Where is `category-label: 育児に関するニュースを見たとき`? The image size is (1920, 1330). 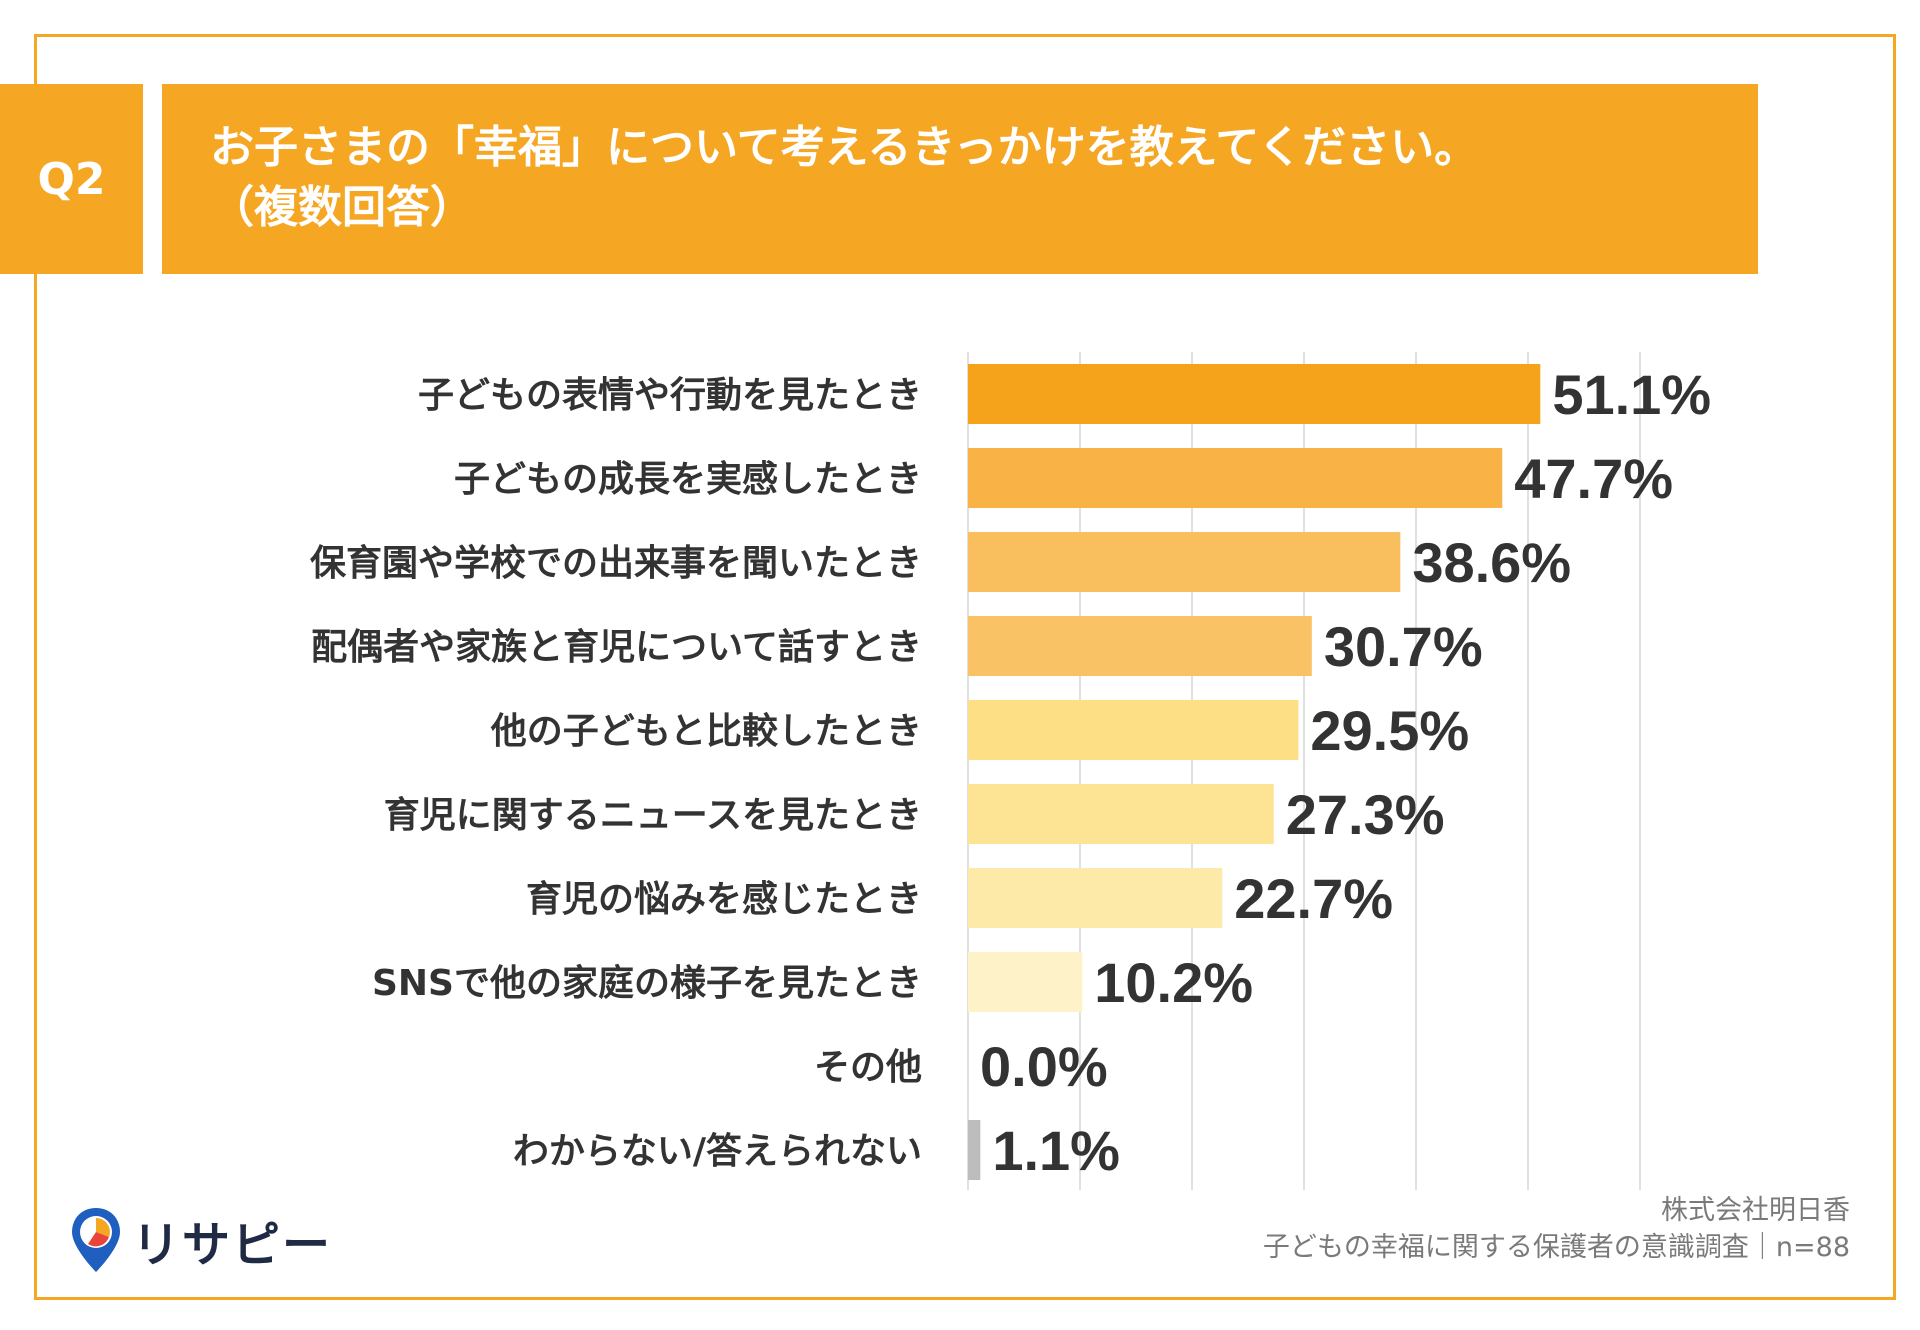
category-label: 育児に関するニュースを見たとき is located at coordinates (653, 815).